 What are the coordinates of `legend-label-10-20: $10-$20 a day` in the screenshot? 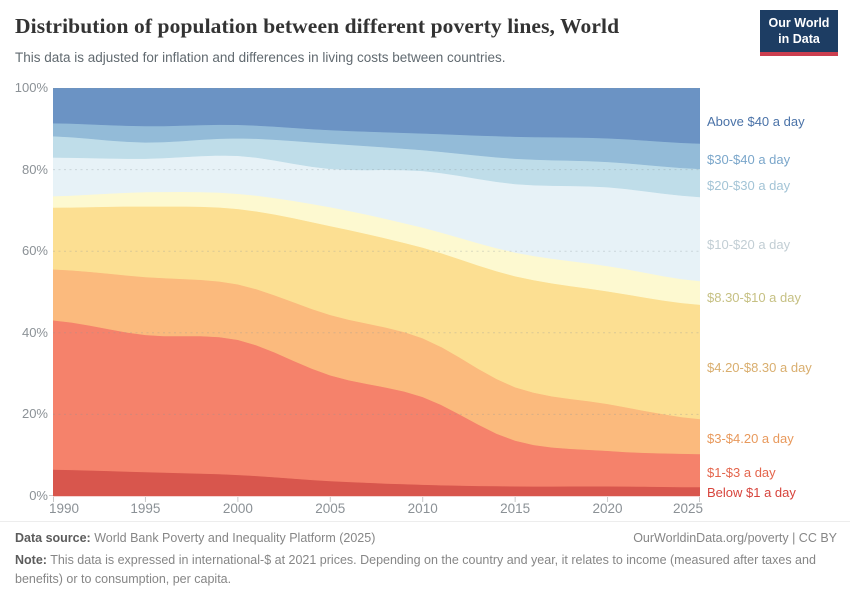 It's located at (749, 244).